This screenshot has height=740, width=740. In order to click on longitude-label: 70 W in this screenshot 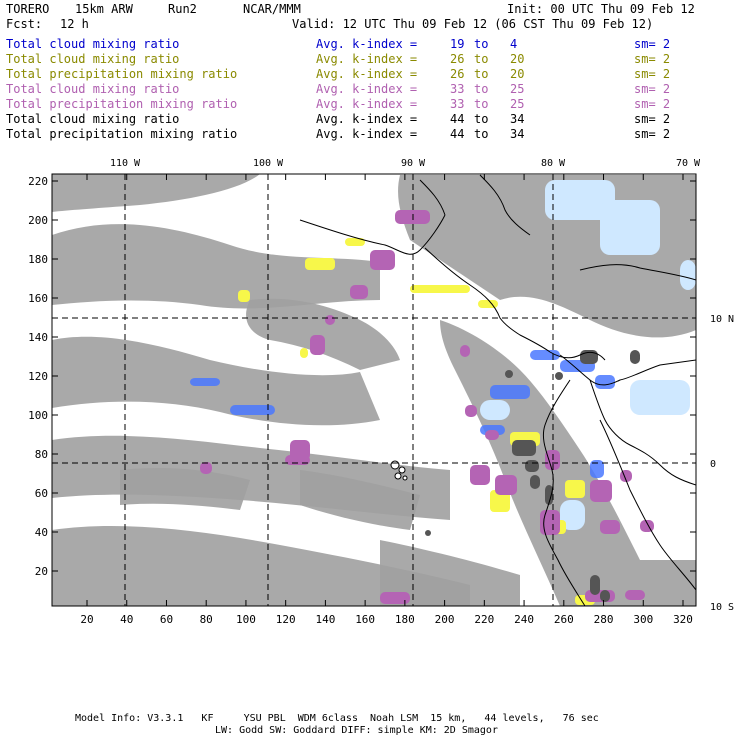, I will do `click(688, 163)`.